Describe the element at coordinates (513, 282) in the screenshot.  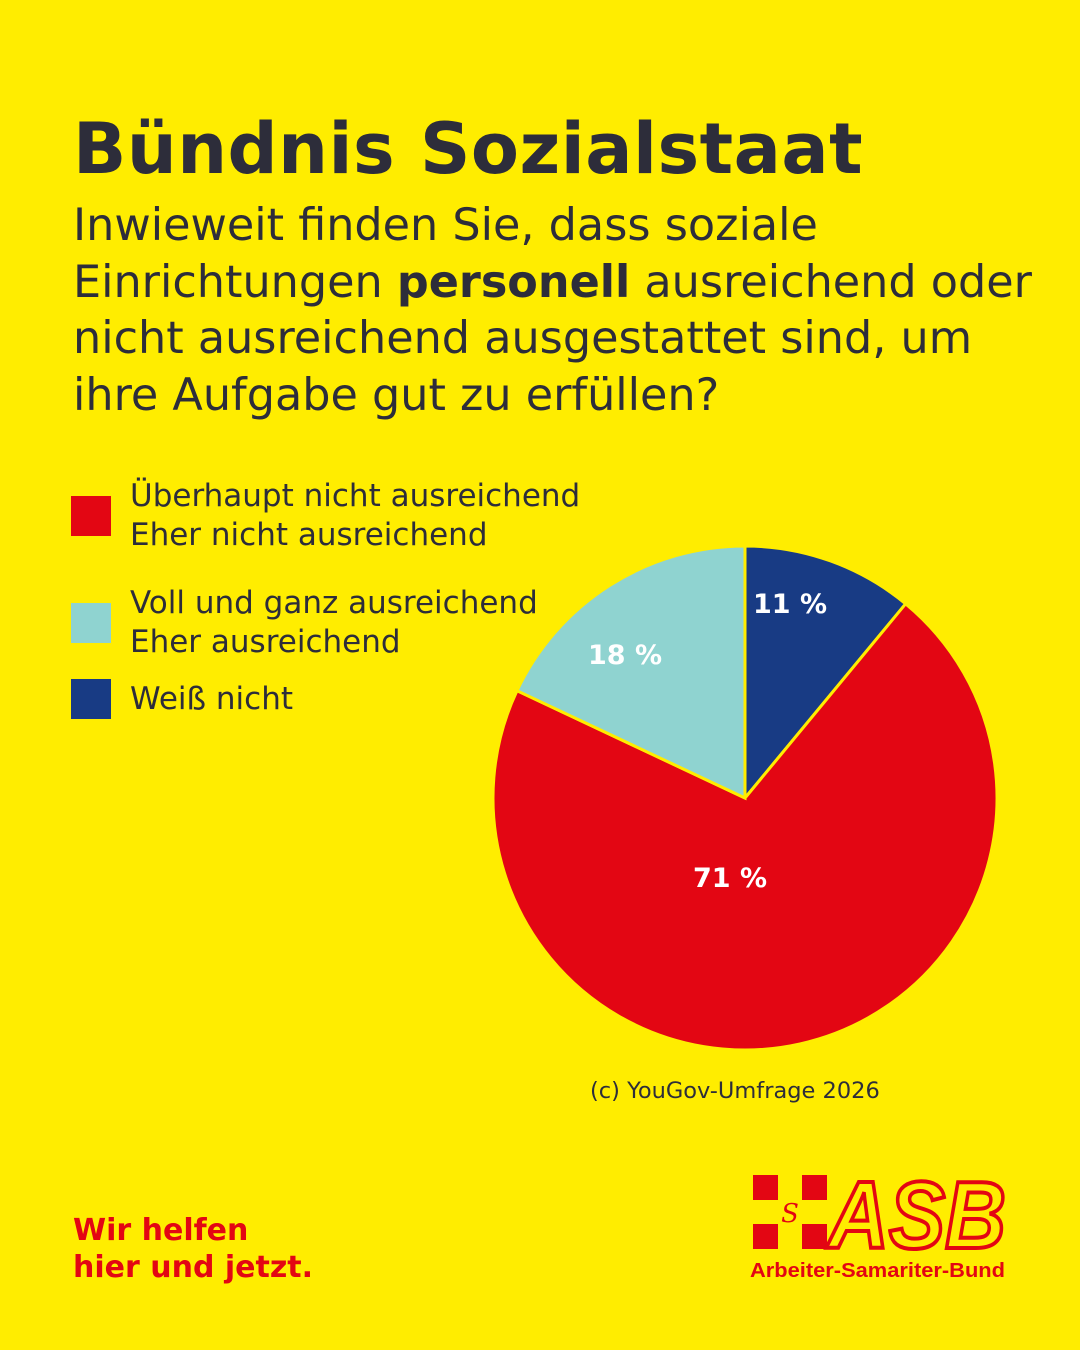
I see `question-bold: personell` at that location.